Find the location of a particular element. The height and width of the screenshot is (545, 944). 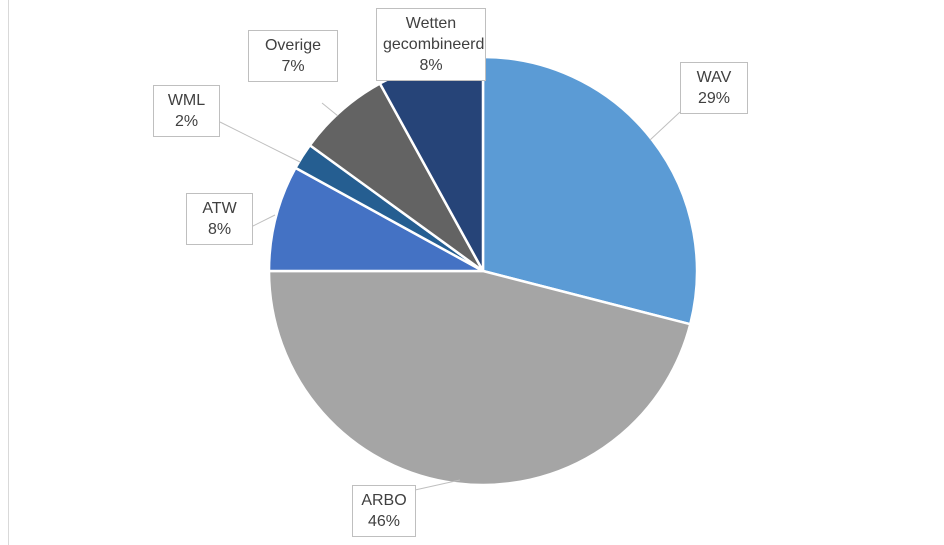

label-category: WML is located at coordinates (186, 100).